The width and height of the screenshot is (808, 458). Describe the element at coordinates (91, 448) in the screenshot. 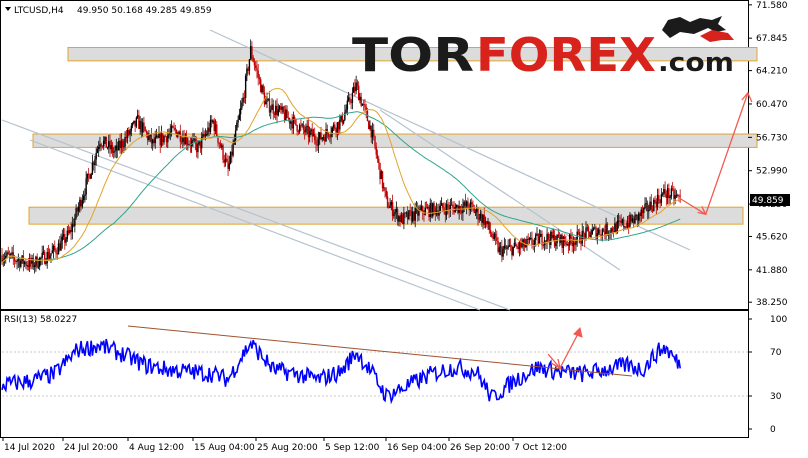

I see `time-tick-label: 24 Jul 20:00` at that location.